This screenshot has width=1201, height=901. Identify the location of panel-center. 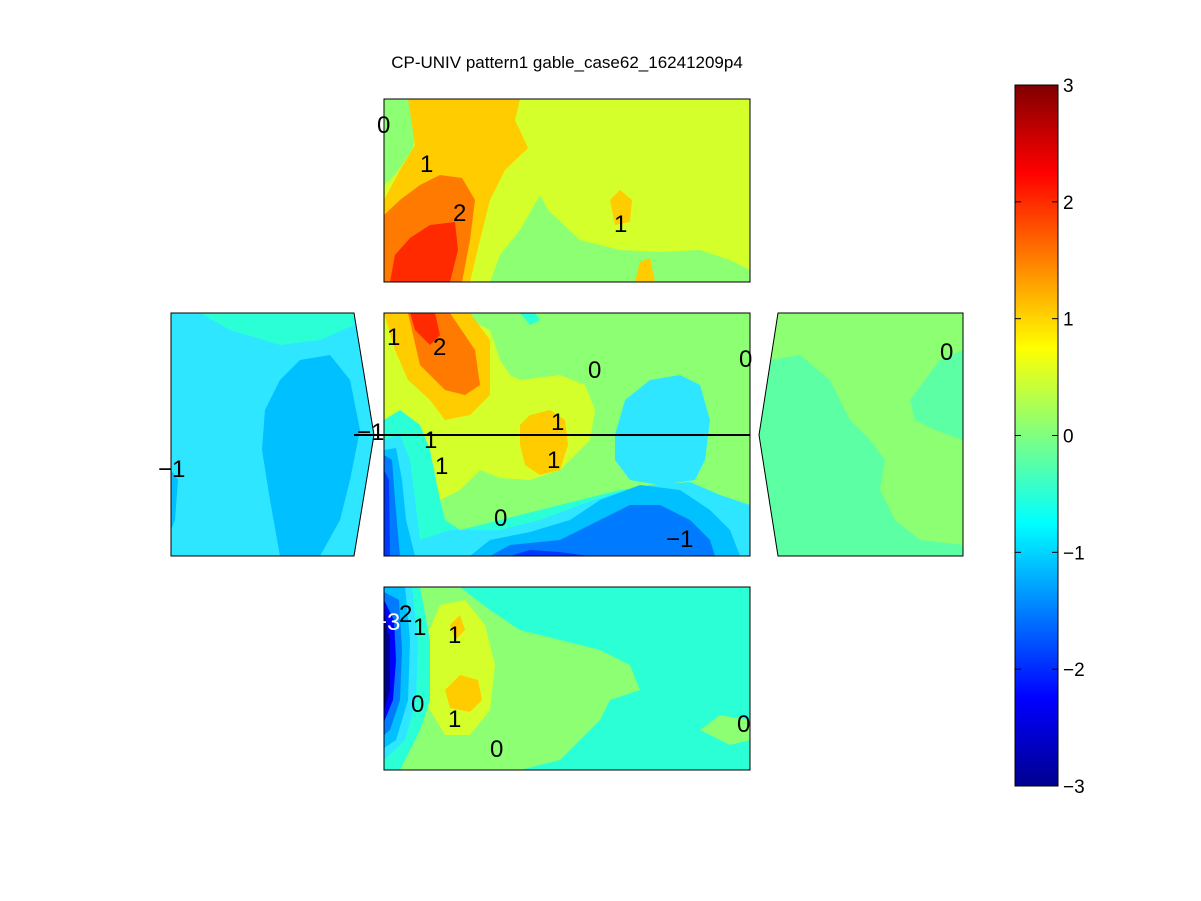
(567, 434).